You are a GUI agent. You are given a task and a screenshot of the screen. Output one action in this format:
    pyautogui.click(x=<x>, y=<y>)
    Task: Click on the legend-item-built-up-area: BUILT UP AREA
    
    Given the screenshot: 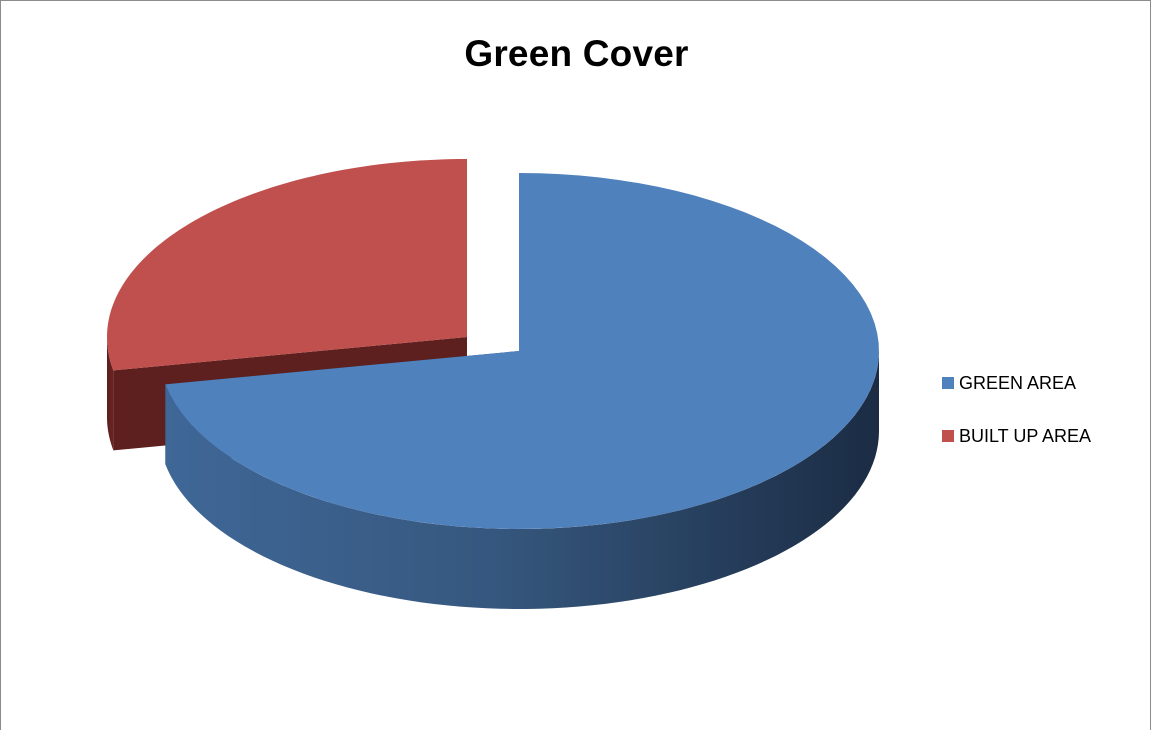 What is the action you would take?
    pyautogui.click(x=1016, y=436)
    